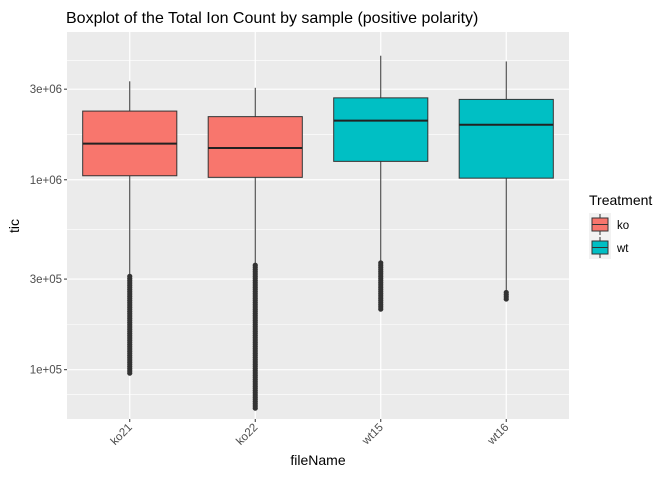 The width and height of the screenshot is (672, 480). What do you see at coordinates (48, 230) in the screenshot?
I see `y-axis: 1e+05 3e+05 1e+06 3e+06` at bounding box center [48, 230].